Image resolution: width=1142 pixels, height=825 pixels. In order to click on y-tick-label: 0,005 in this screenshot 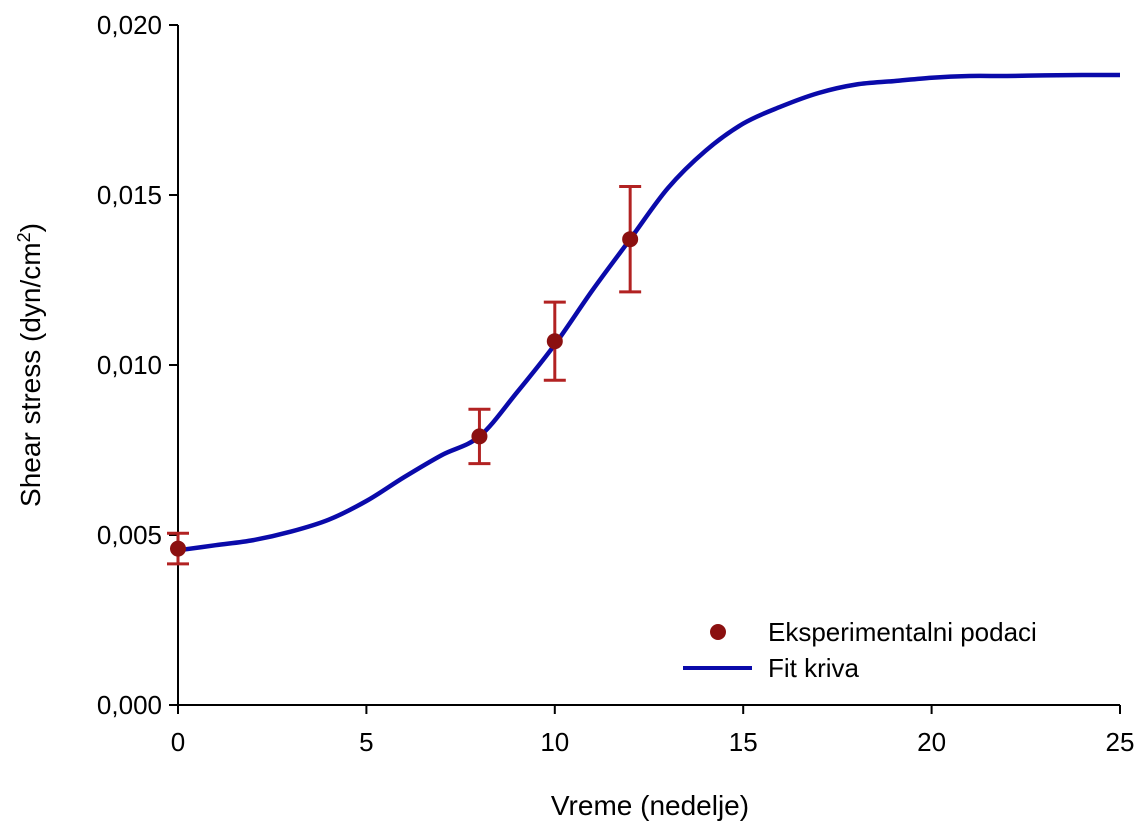, I will do `click(129, 535)`.